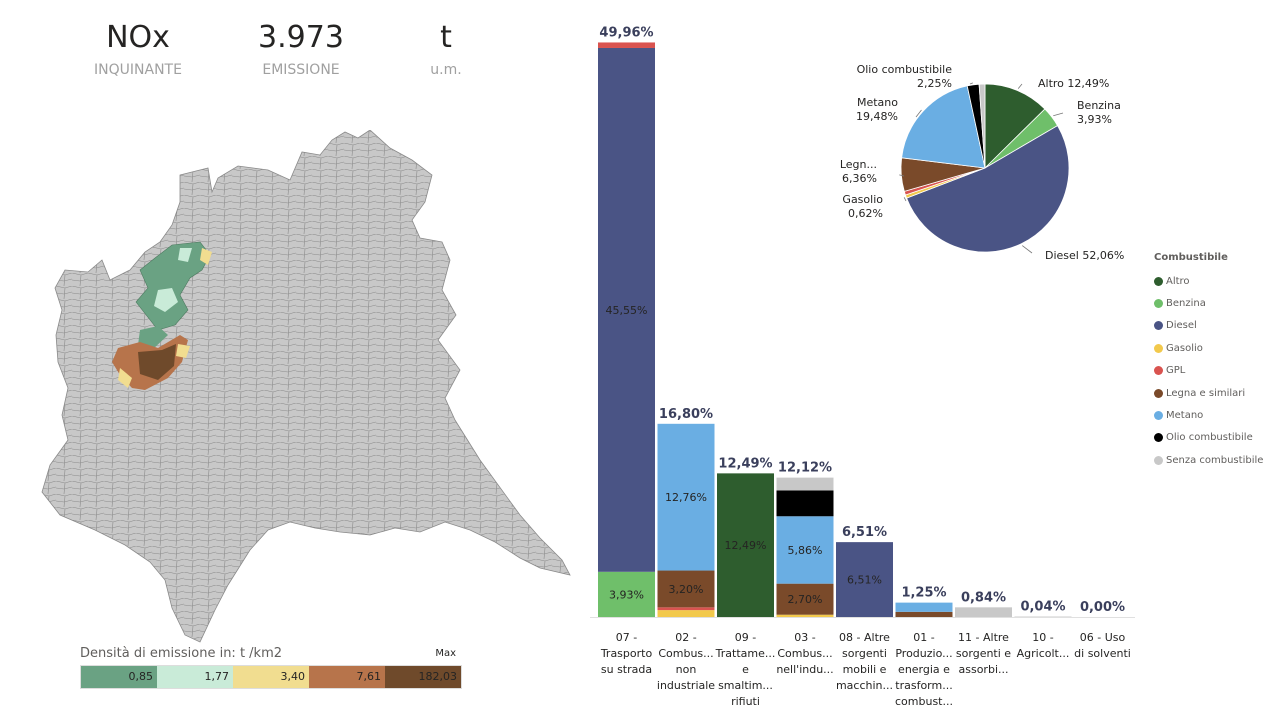 The image size is (1280, 720). Describe the element at coordinates (1208, 393) in the screenshot. I see `legend-item: Legna e similari` at that location.